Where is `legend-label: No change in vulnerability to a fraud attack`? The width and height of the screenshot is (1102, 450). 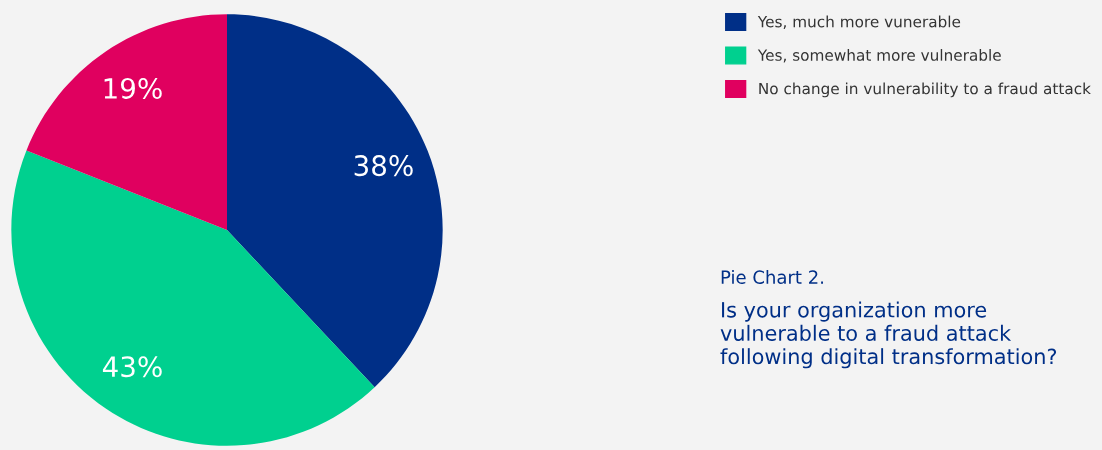 legend-label: No change in vulnerability to a fraud attack is located at coordinates (925, 90).